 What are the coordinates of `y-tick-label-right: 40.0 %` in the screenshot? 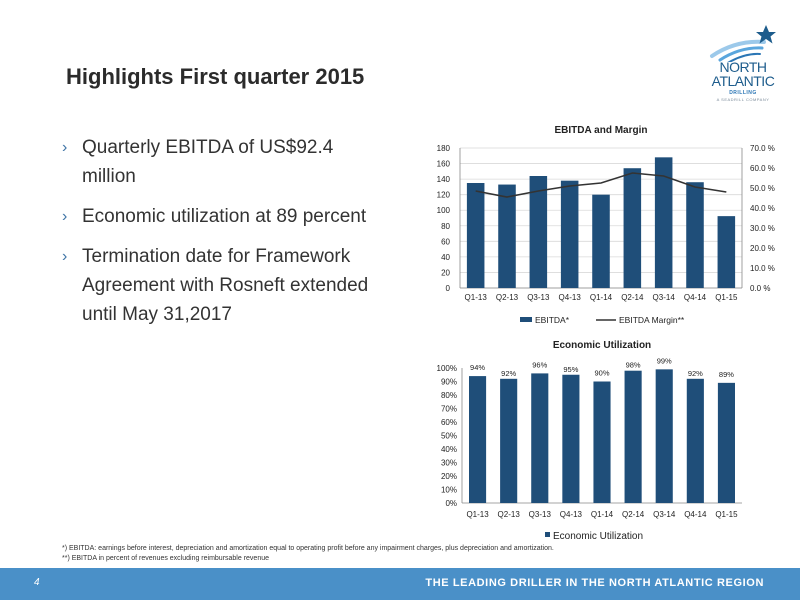 It's located at (762, 208).